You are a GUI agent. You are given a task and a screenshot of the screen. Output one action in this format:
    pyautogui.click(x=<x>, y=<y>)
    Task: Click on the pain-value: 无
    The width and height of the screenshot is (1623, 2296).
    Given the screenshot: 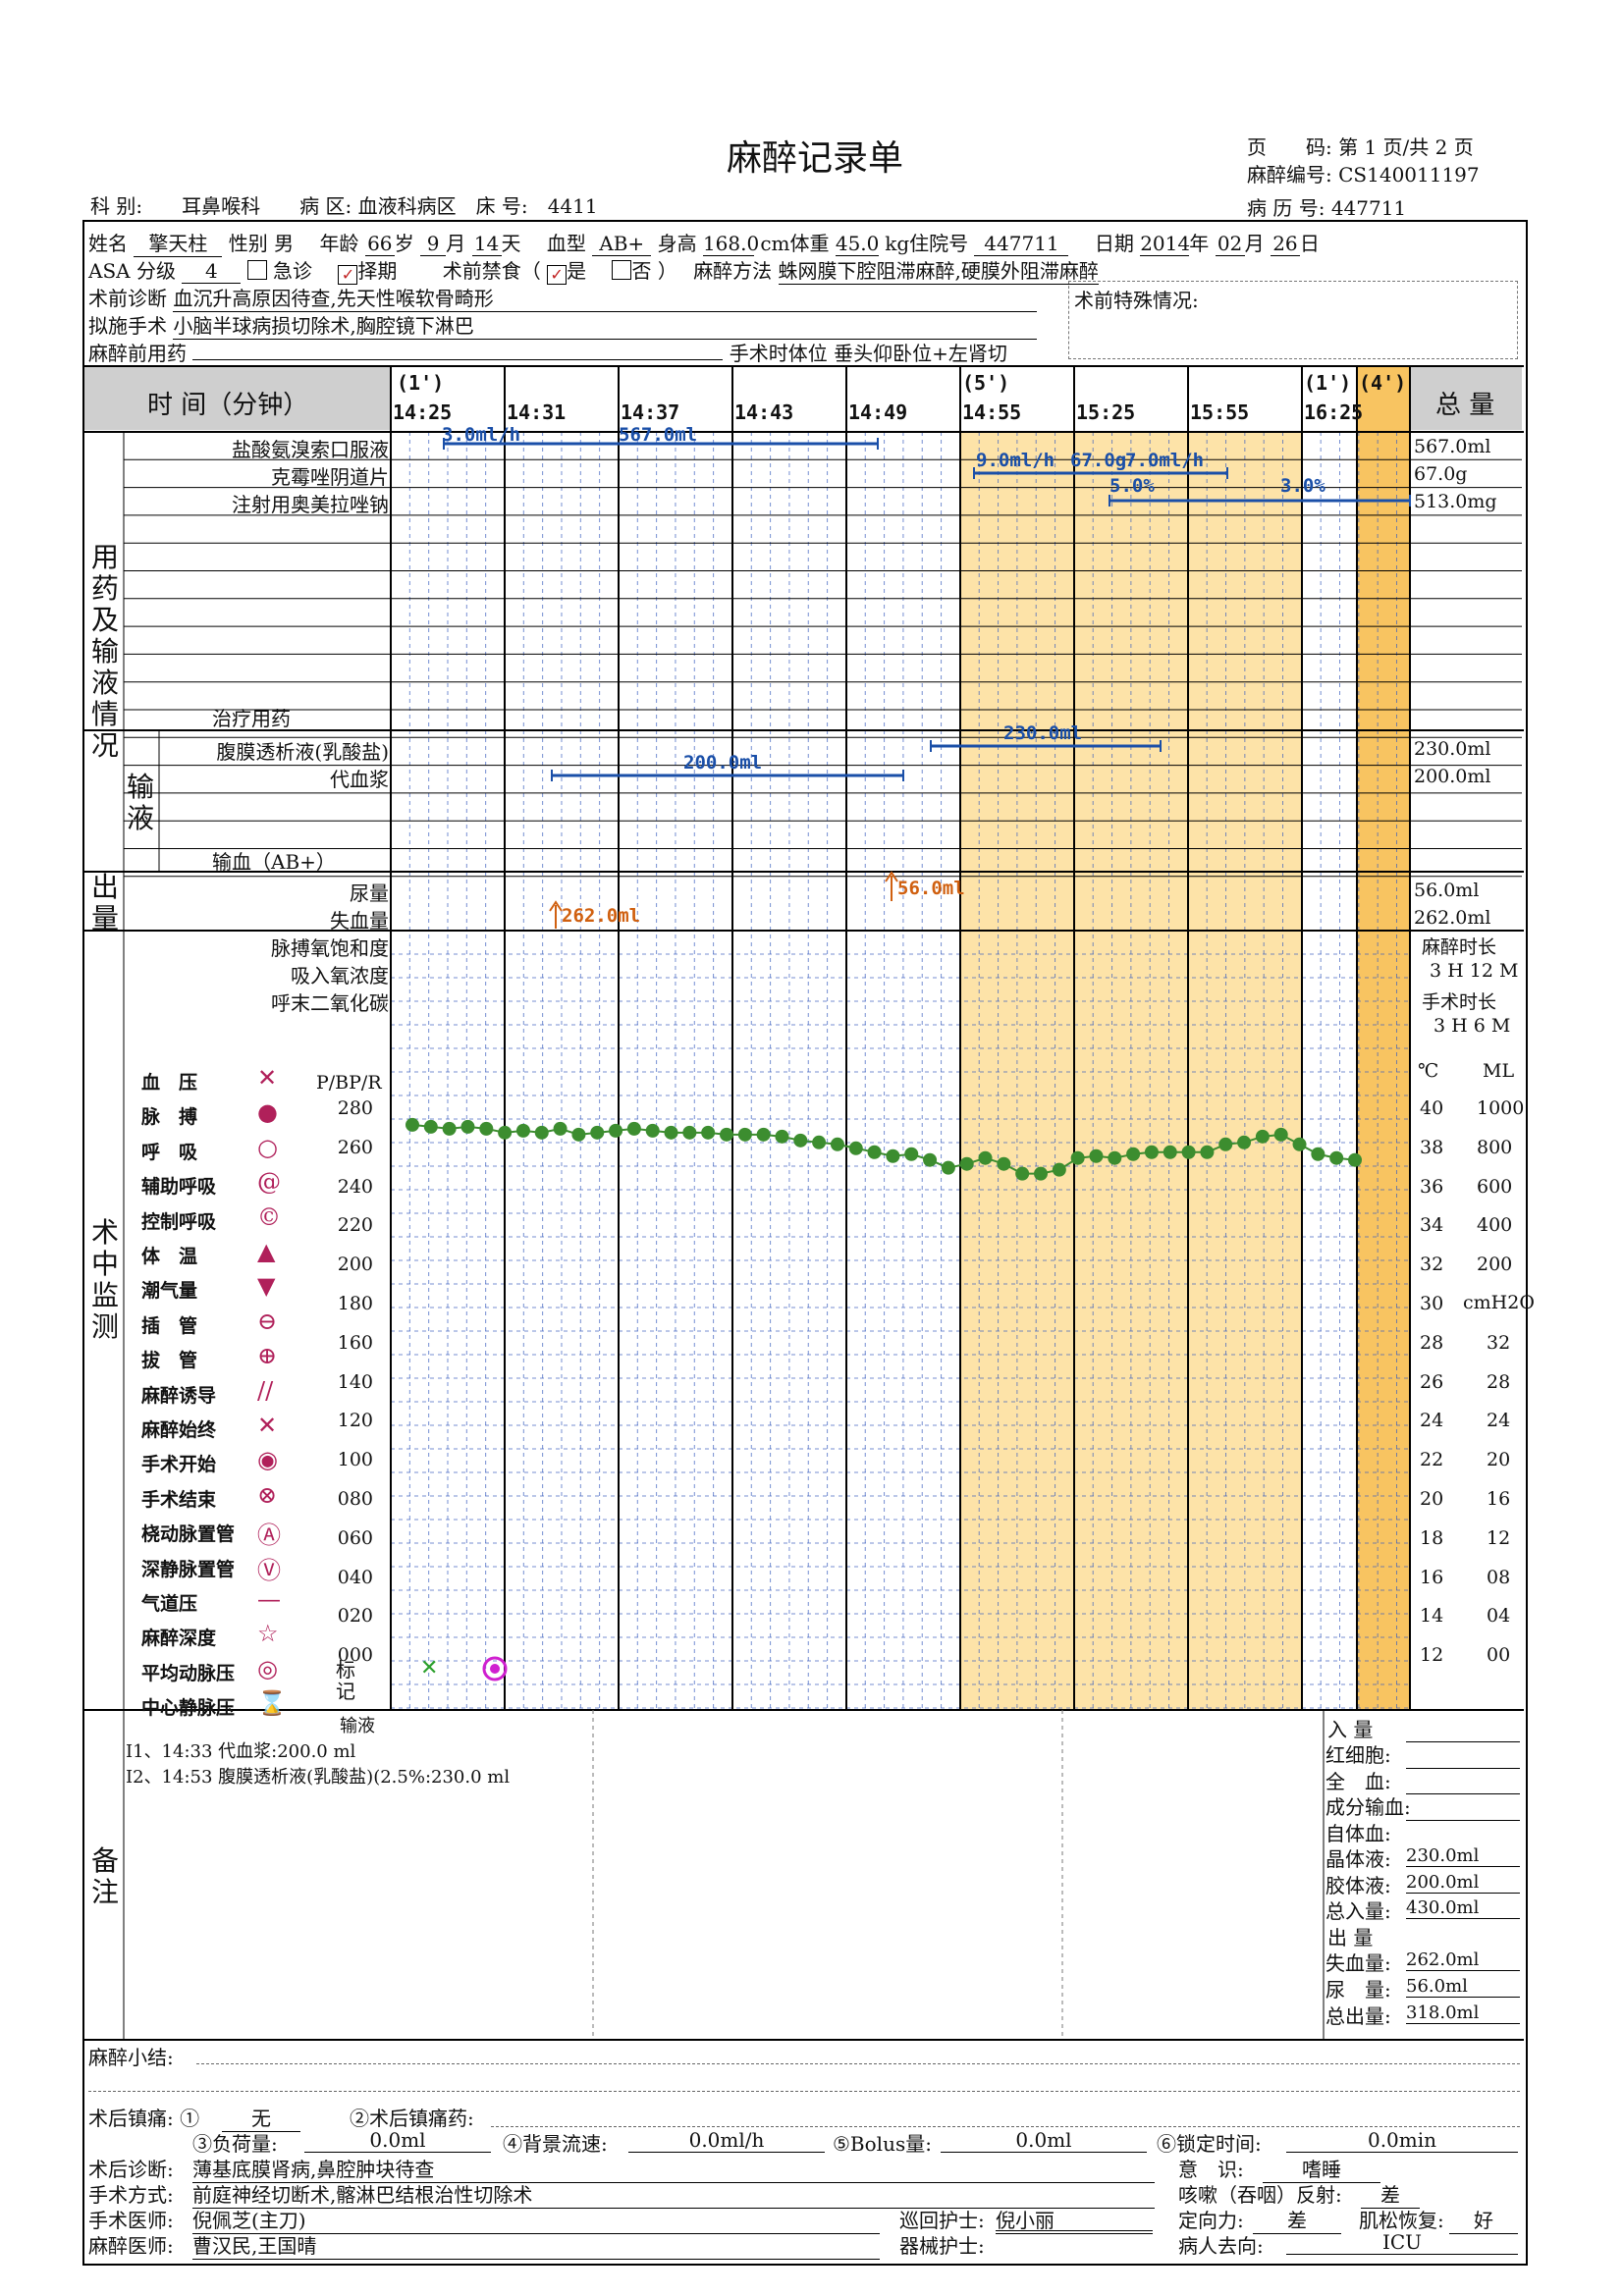 What is the action you would take?
    pyautogui.click(x=261, y=2117)
    